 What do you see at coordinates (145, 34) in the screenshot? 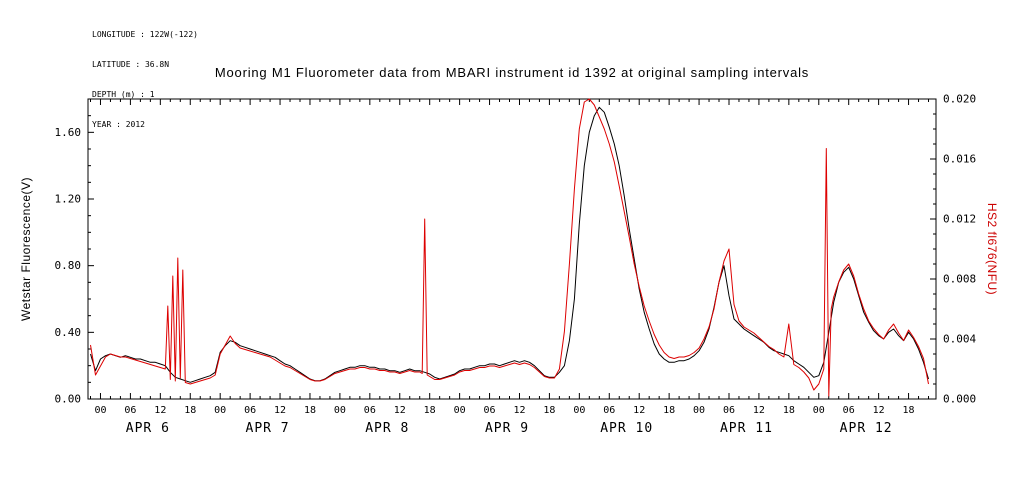
I see `meta-longitude: LONGITUDE : 122W(-122)` at bounding box center [145, 34].